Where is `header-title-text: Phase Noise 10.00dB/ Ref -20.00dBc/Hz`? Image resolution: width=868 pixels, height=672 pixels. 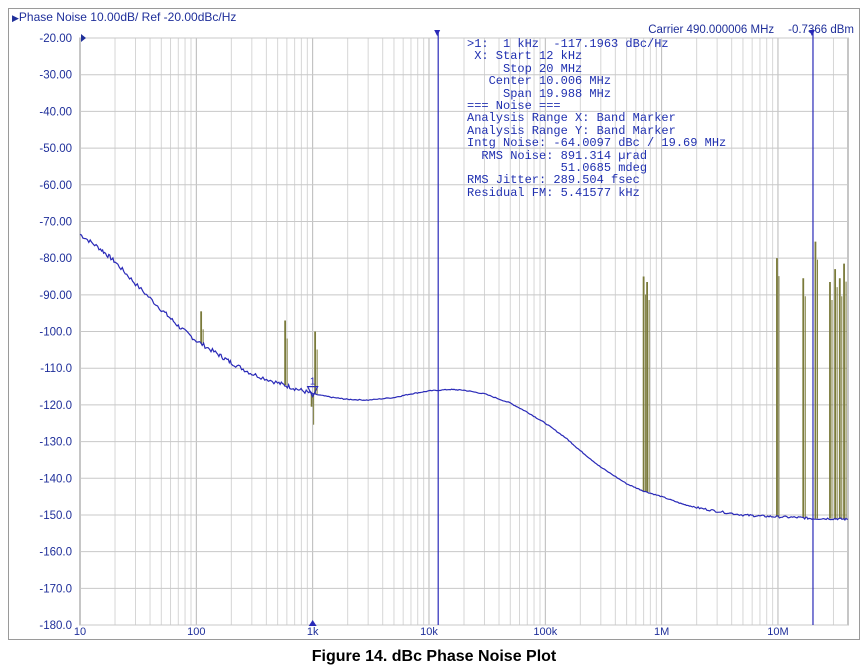
header-title-text: Phase Noise 10.00dB/ Ref -20.00dBc/Hz is located at coordinates (127, 17).